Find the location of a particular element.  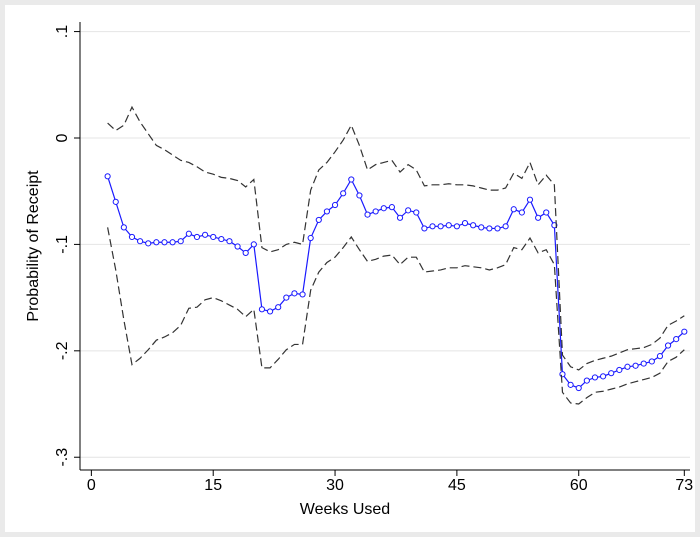

x-axis-title: Weeks Used is located at coordinates (345, 509).